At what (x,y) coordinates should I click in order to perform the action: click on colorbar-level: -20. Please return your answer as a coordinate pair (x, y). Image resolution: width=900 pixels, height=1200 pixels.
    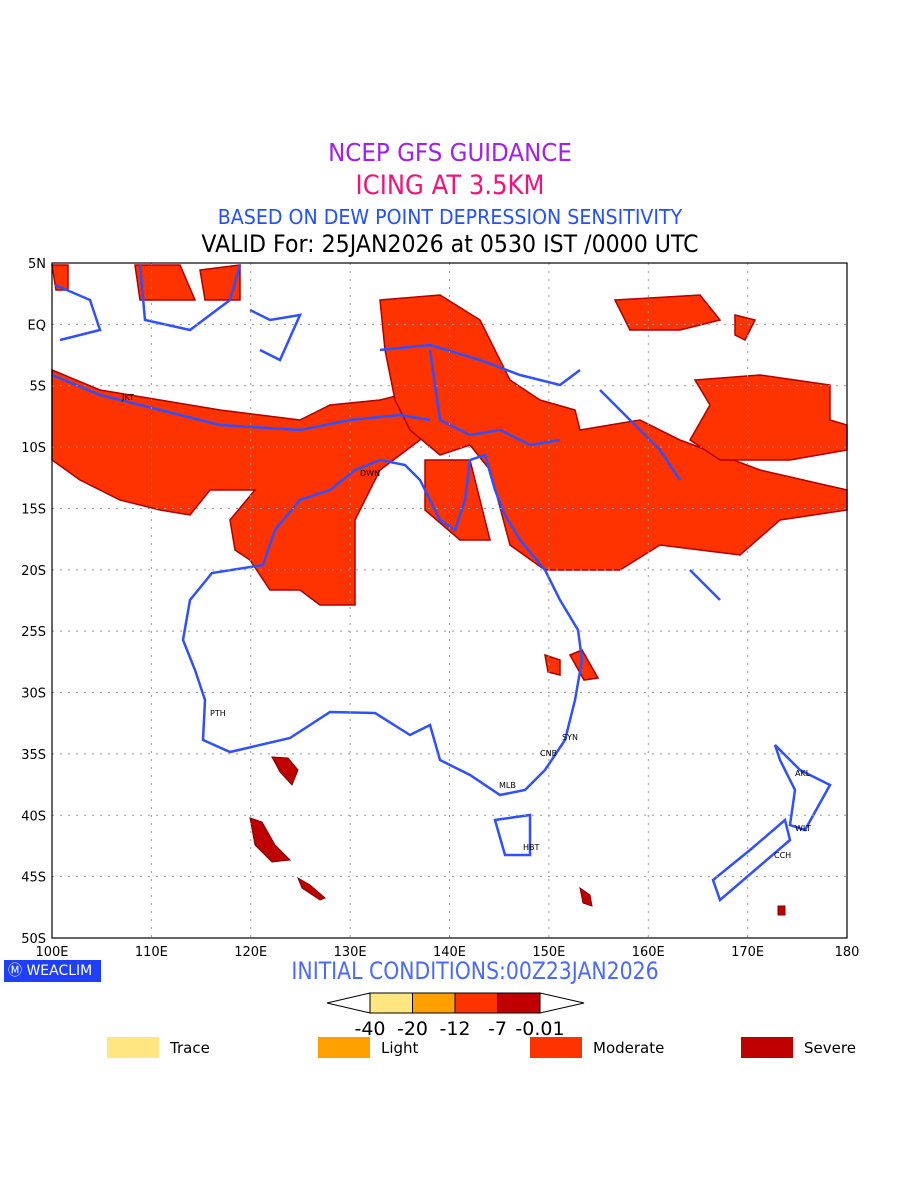
    Looking at the image, I should click on (412, 1029).